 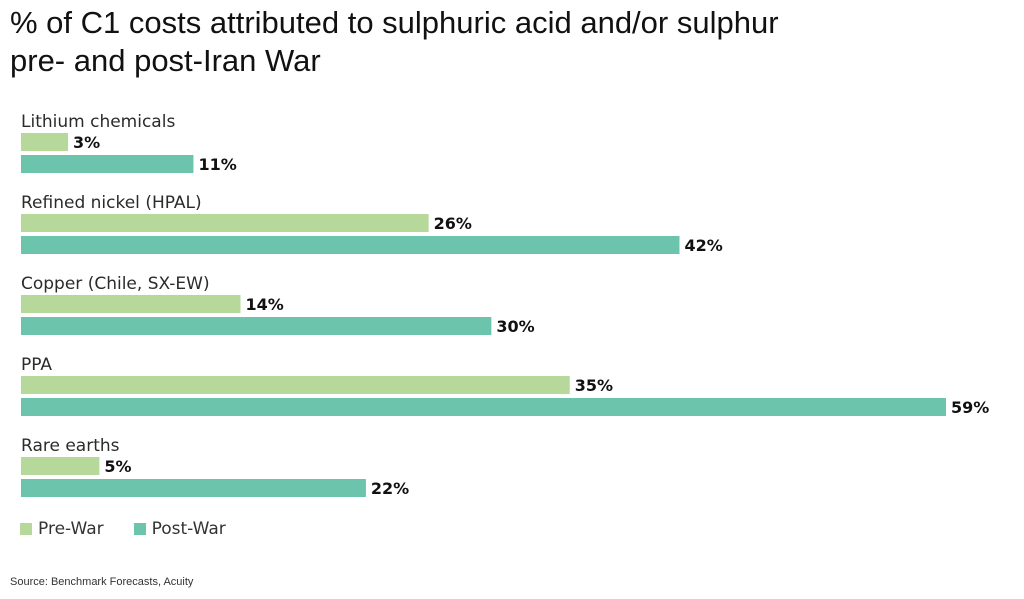 What do you see at coordinates (86, 142) in the screenshot?
I see `value-label-lithium-chemicals-pre-war: 3%` at bounding box center [86, 142].